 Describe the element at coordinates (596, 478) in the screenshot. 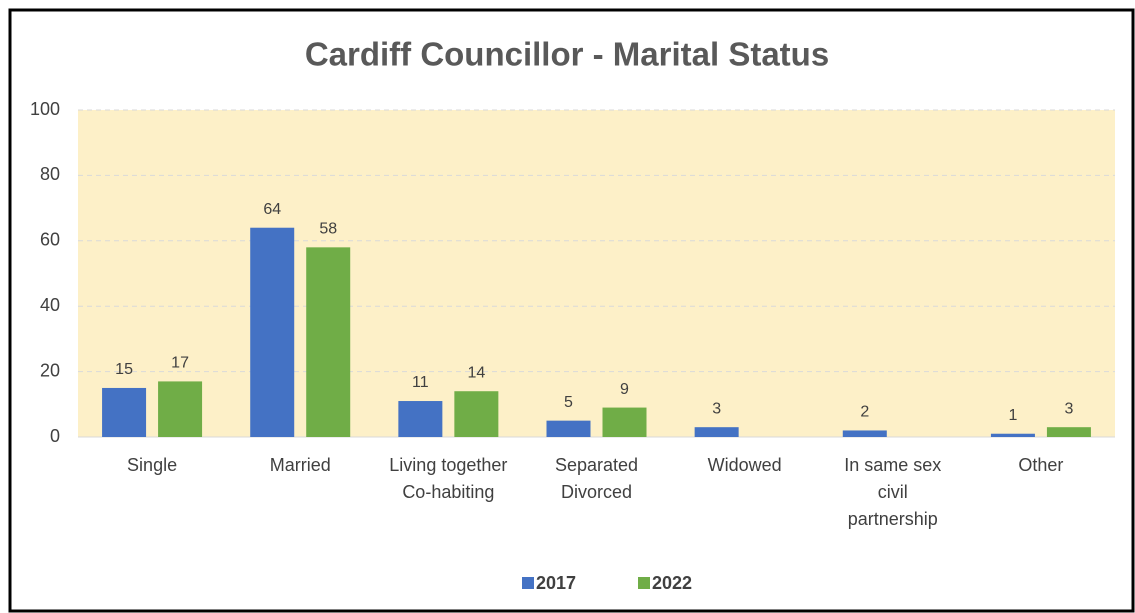

I see `x-tick-label: Separated Divorced` at that location.